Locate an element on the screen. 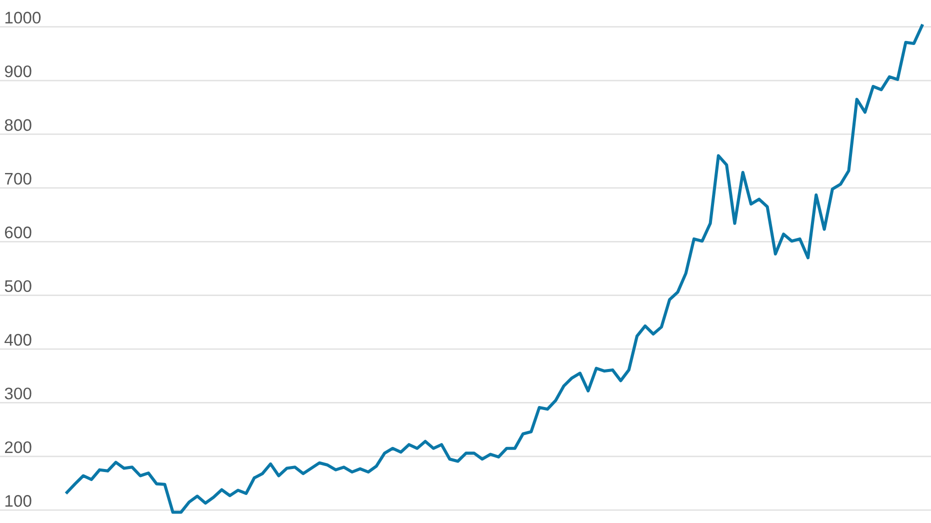  y-tick-label: 200 is located at coordinates (18, 447).